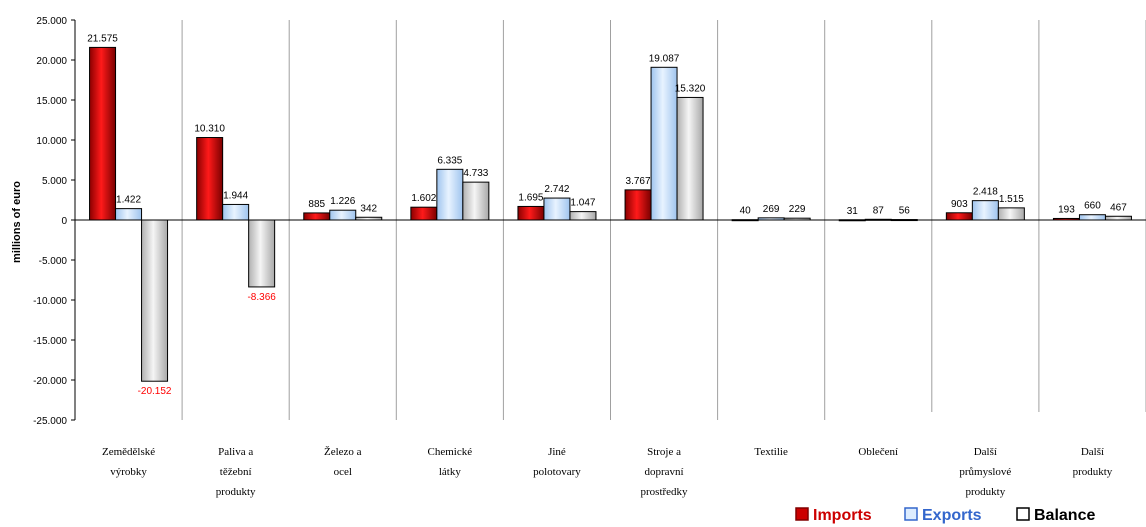 The height and width of the screenshot is (527, 1146). Describe the element at coordinates (449, 160) in the screenshot. I see `data-label-exports: 6.335` at that location.